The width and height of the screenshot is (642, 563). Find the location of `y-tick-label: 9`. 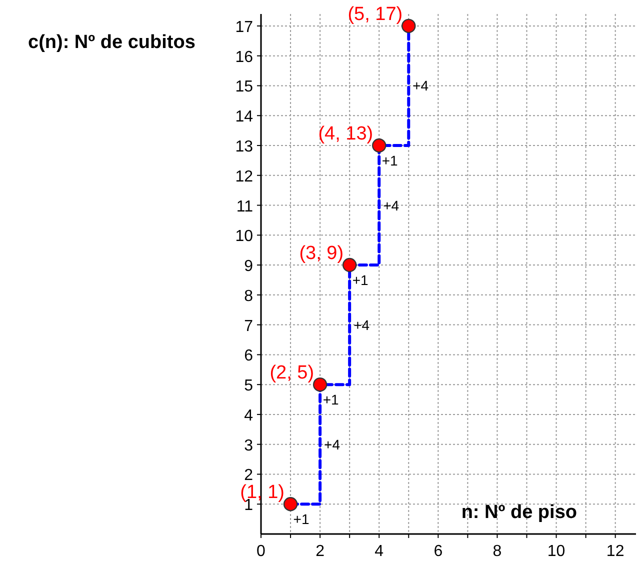

y-tick-label: 9 is located at coordinates (249, 267).